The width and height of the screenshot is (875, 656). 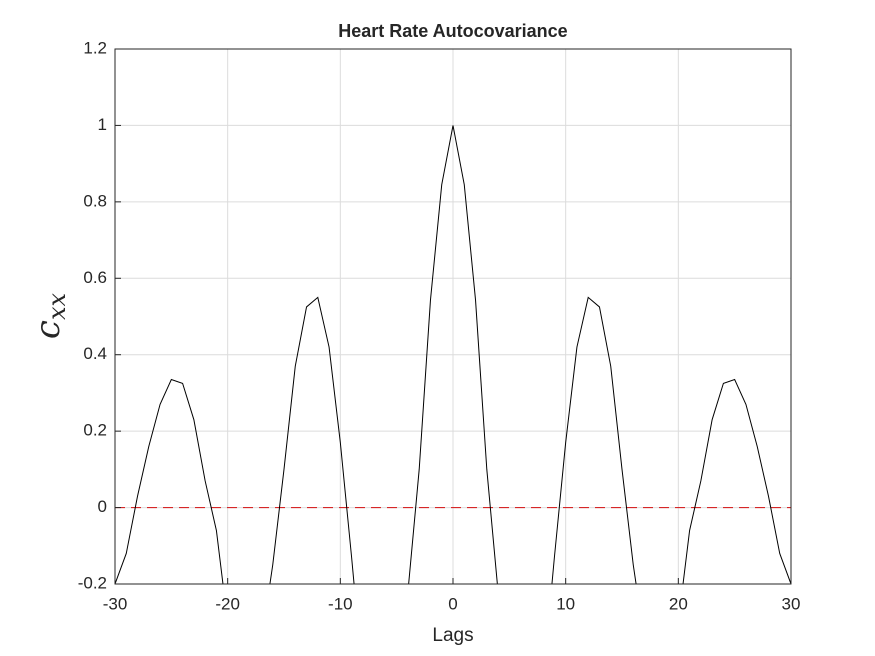 I want to click on x-tick-label: 20, so click(x=678, y=603).